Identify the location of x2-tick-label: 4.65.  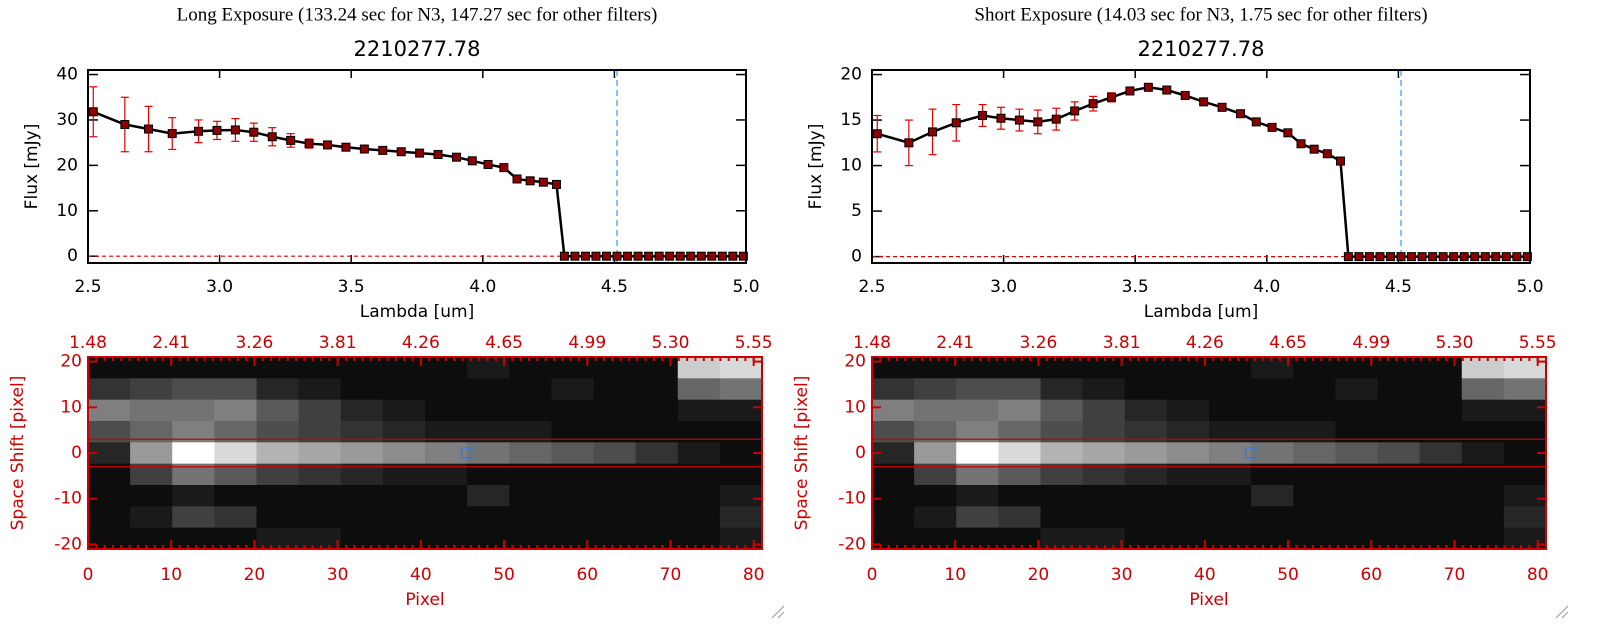
(504, 343).